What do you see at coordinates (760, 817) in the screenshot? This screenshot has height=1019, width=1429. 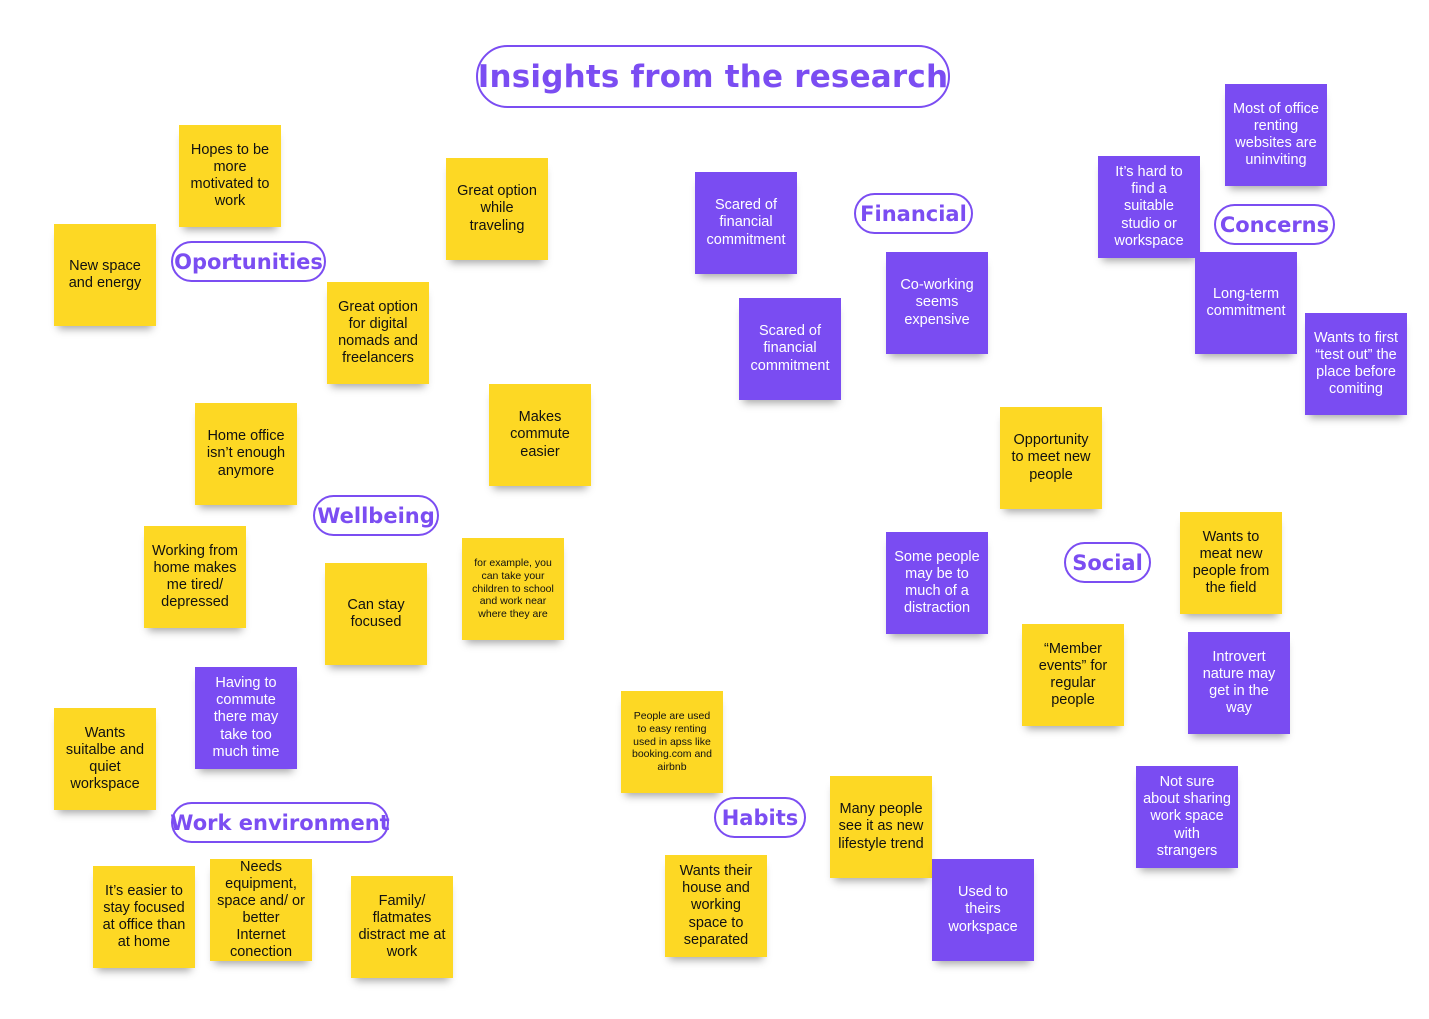 I see `label-habits: Habits` at bounding box center [760, 817].